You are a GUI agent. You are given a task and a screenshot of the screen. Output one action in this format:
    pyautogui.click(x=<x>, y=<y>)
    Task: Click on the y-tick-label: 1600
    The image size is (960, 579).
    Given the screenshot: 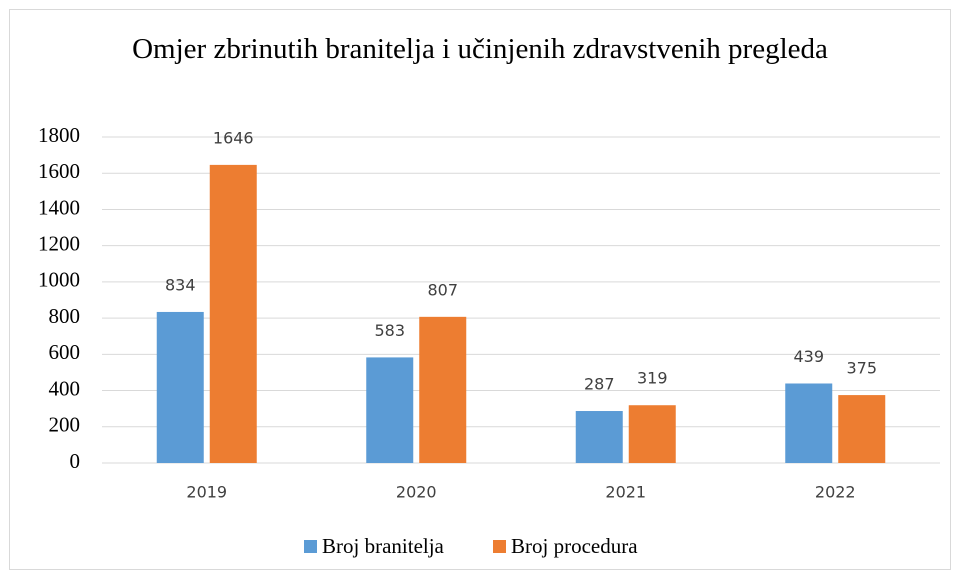 What is the action you would take?
    pyautogui.click(x=59, y=171)
    